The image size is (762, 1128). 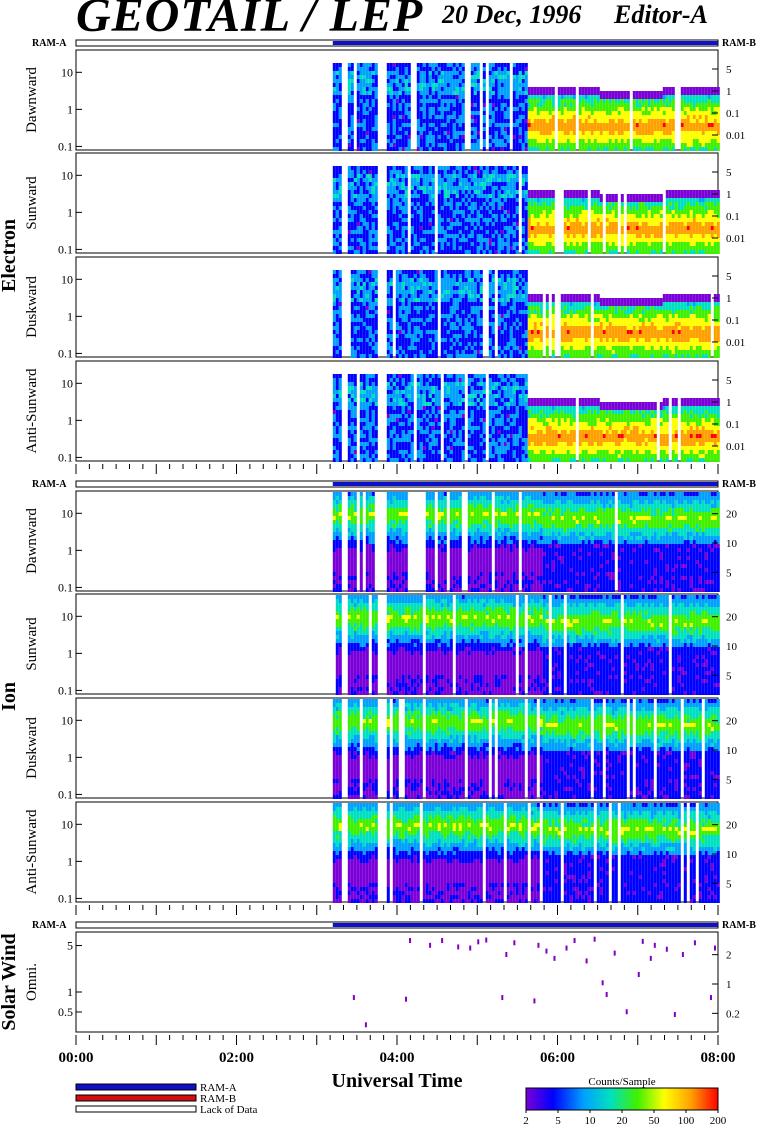 What do you see at coordinates (655, 1121) in the screenshot?
I see `colorbar-tick-label: 50` at bounding box center [655, 1121].